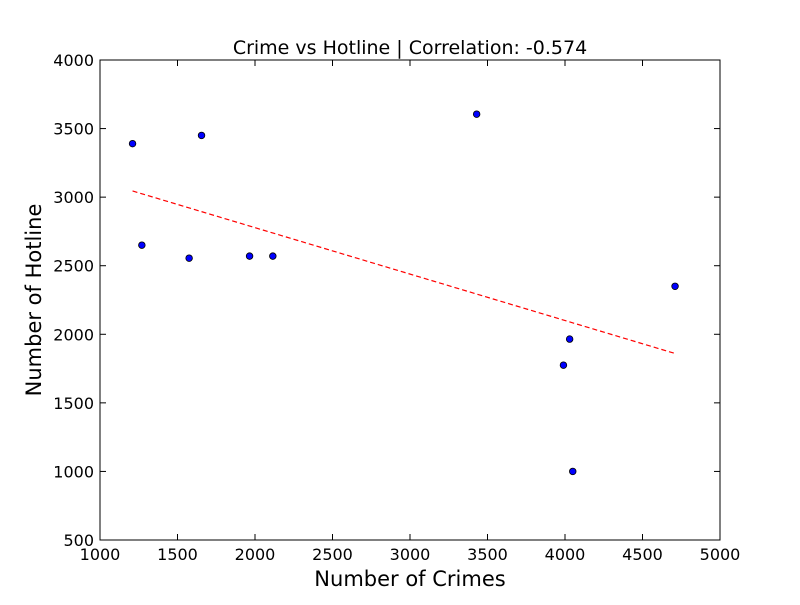 This screenshot has height=605, width=800. I want to click on x-tick-label: 1000, so click(100, 554).